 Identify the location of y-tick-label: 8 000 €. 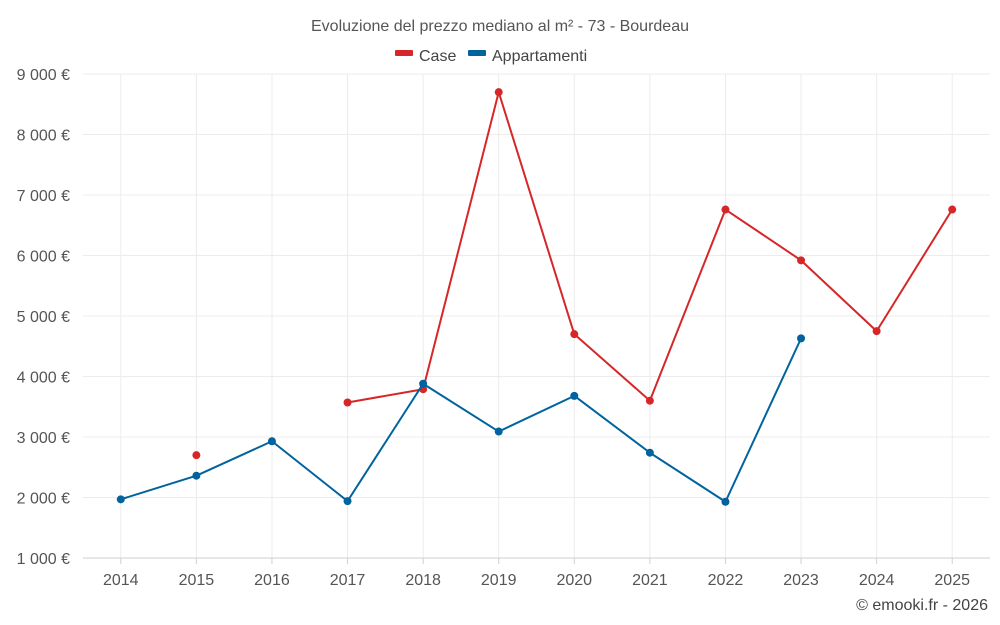
(43, 136).